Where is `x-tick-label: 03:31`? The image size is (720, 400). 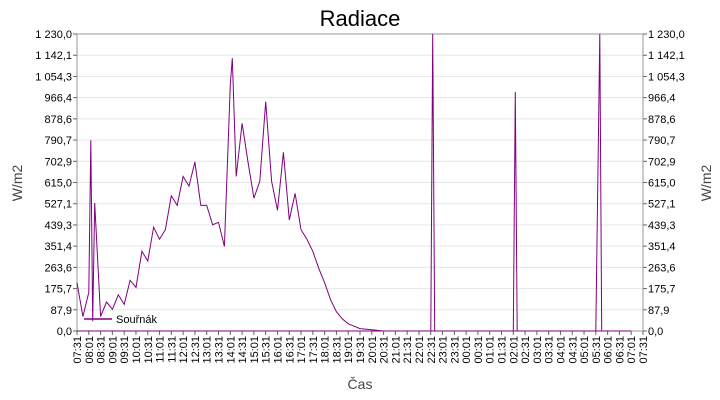 x-tick-label: 03:31 is located at coordinates (550, 350).